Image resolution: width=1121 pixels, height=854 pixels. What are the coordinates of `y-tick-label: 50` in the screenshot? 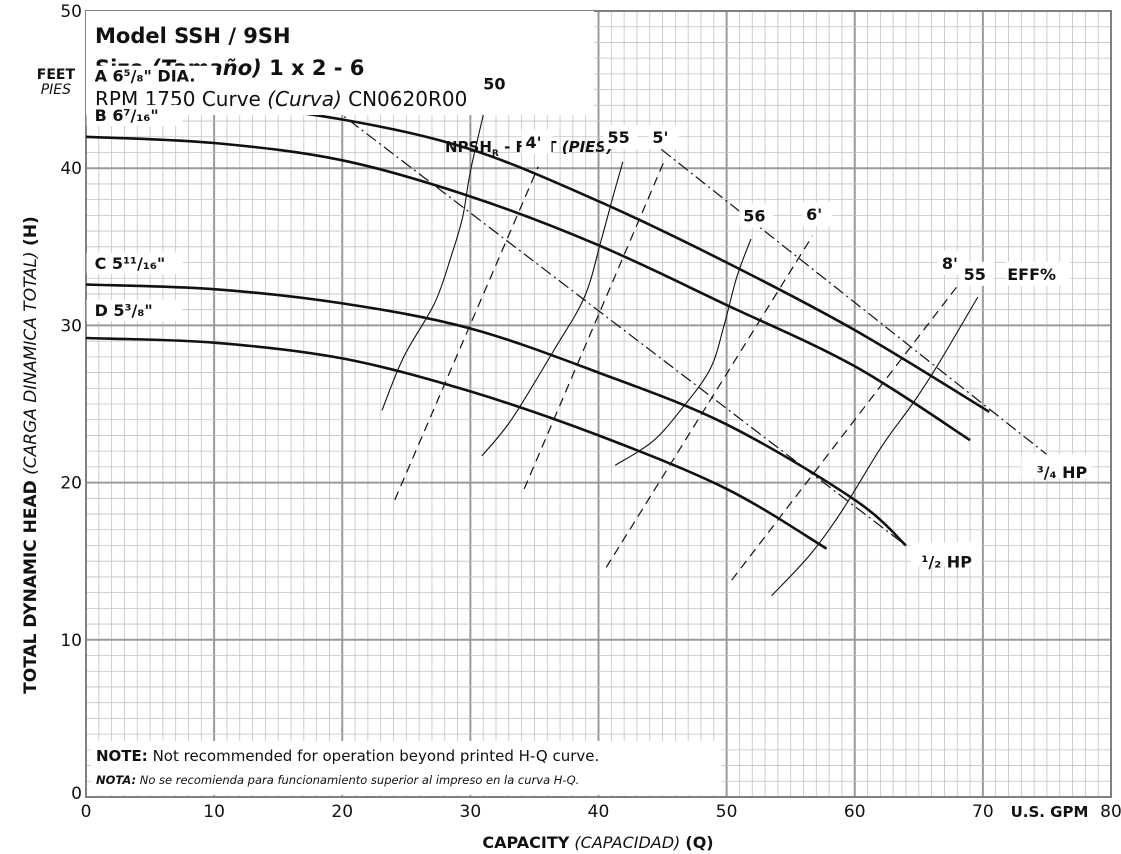 It's located at (71, 12).